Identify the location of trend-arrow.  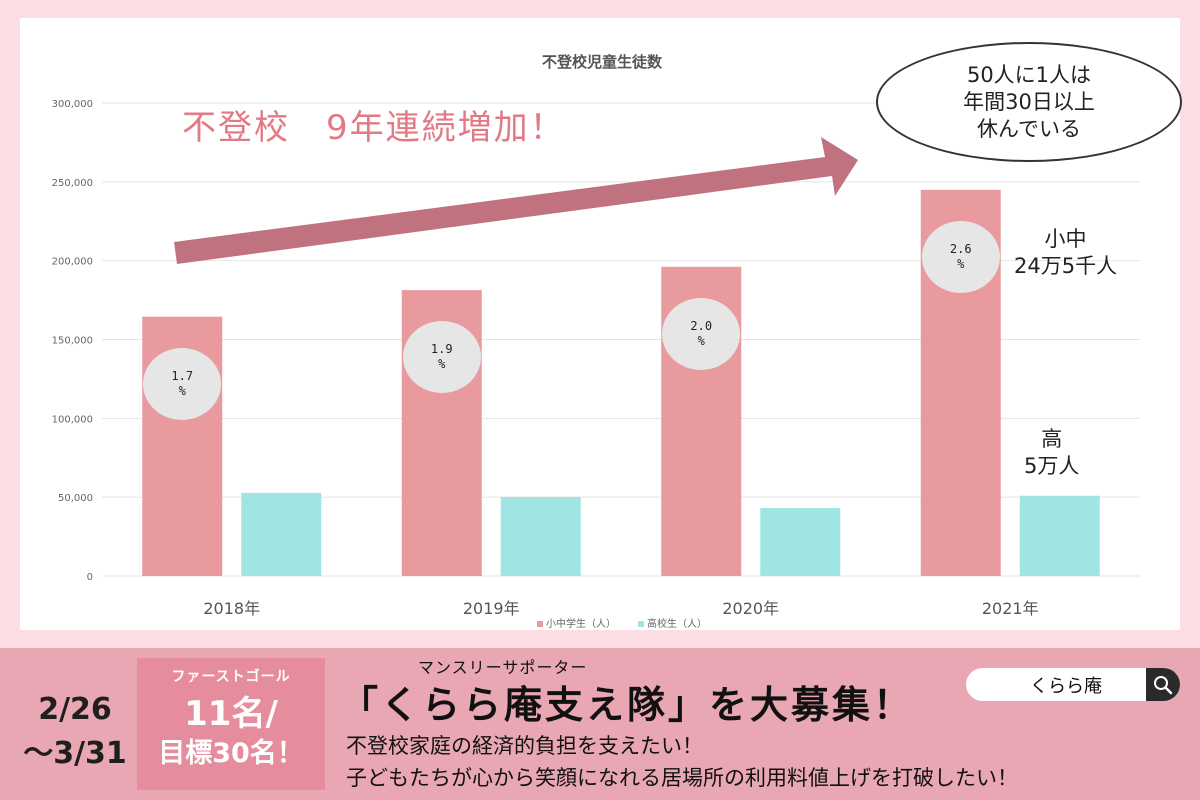
(516, 200).